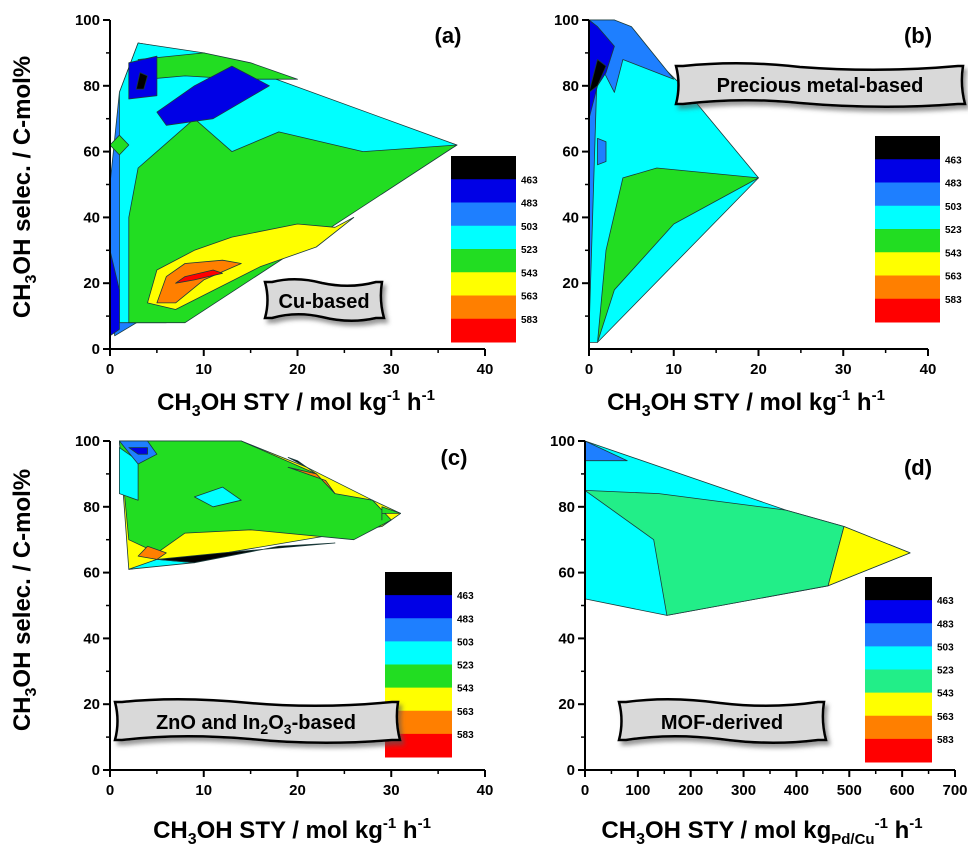  Describe the element at coordinates (722, 721) in the screenshot. I see `panel-label-box-d` at that location.